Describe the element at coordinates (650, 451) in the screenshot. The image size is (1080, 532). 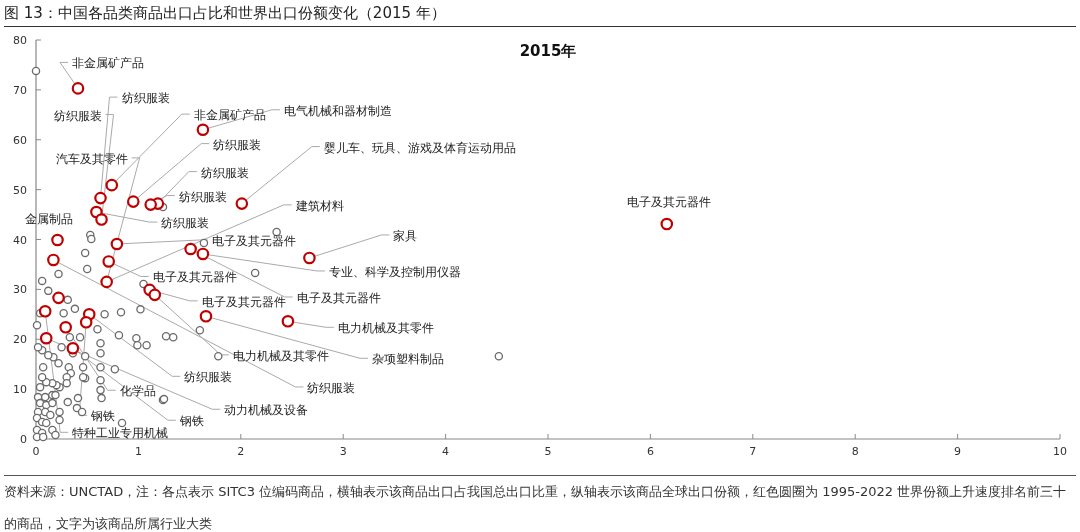
I see `x-tick-label: 6` at that location.